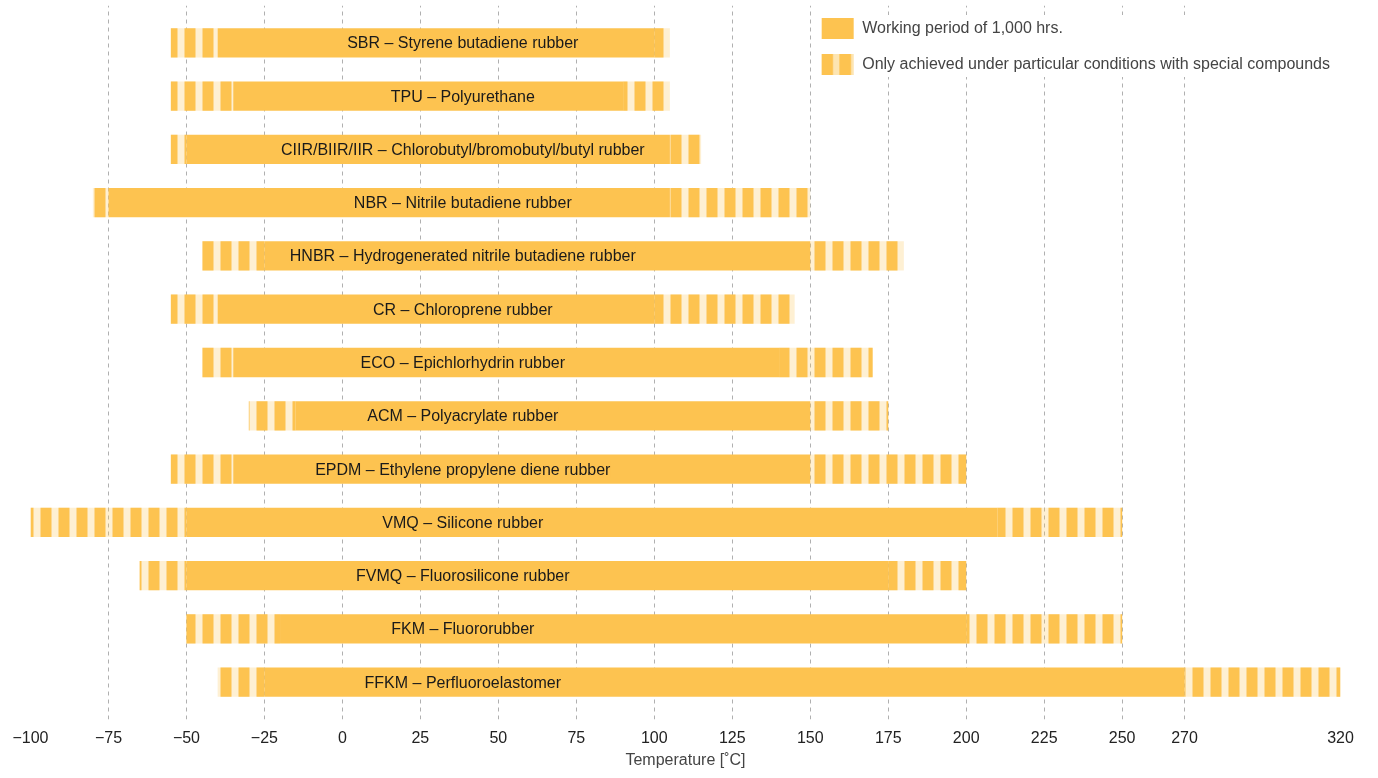  What do you see at coordinates (420, 737) in the screenshot?
I see `x-tick-label: 25` at bounding box center [420, 737].